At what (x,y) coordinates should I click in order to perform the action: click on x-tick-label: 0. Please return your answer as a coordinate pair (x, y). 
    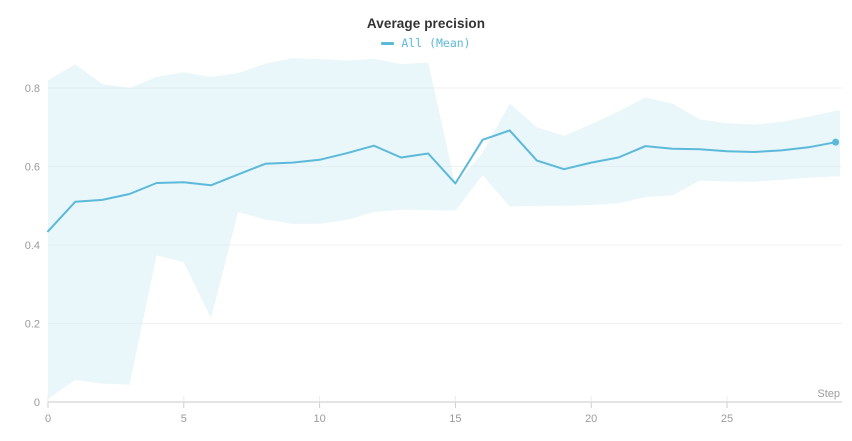
    Looking at the image, I should click on (48, 419).